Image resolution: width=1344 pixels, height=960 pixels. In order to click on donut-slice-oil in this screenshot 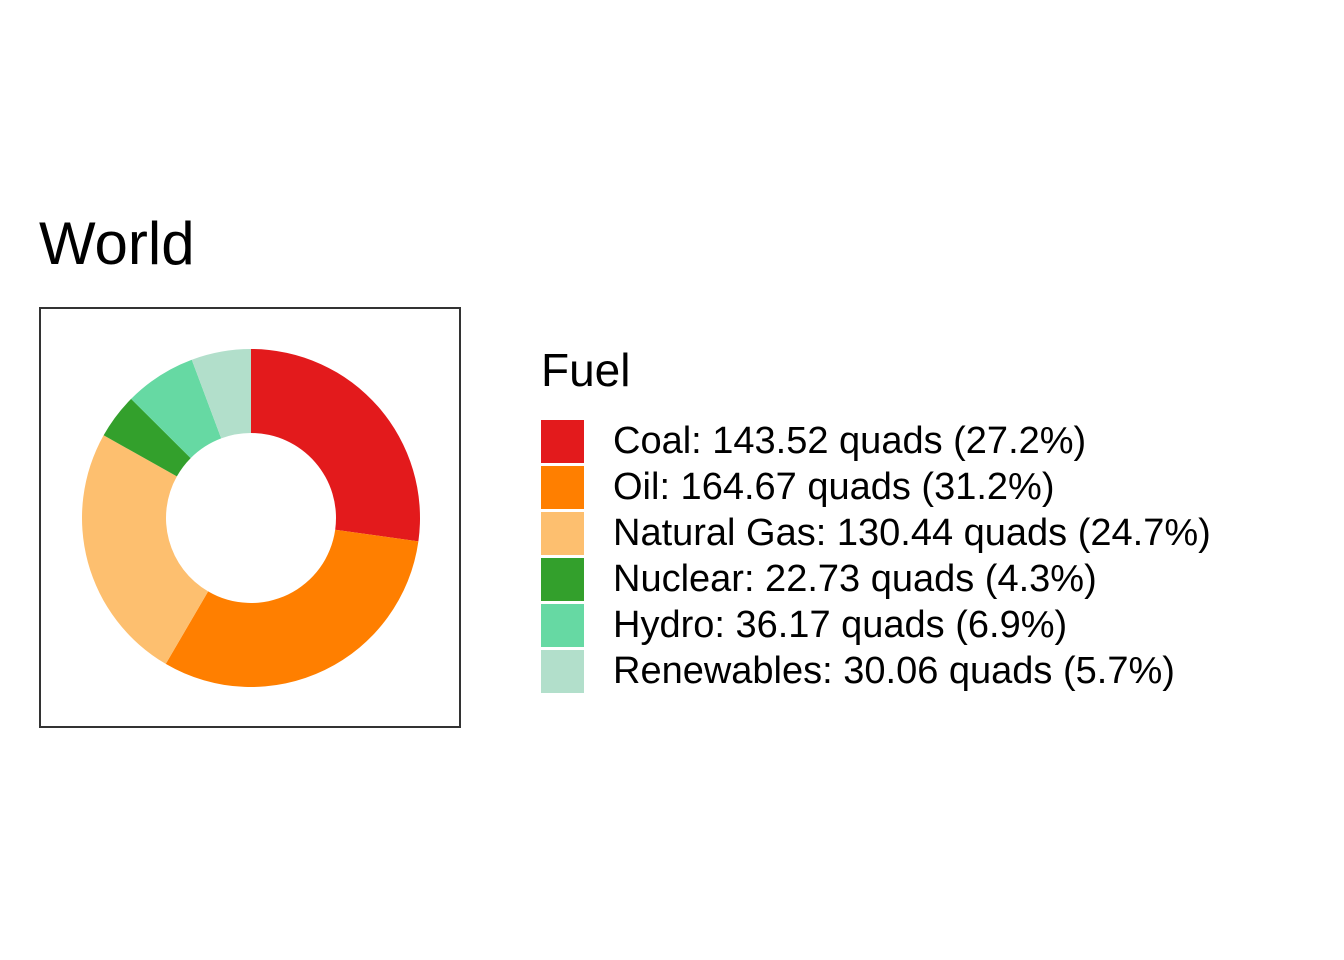, I will do `click(292, 608)`.